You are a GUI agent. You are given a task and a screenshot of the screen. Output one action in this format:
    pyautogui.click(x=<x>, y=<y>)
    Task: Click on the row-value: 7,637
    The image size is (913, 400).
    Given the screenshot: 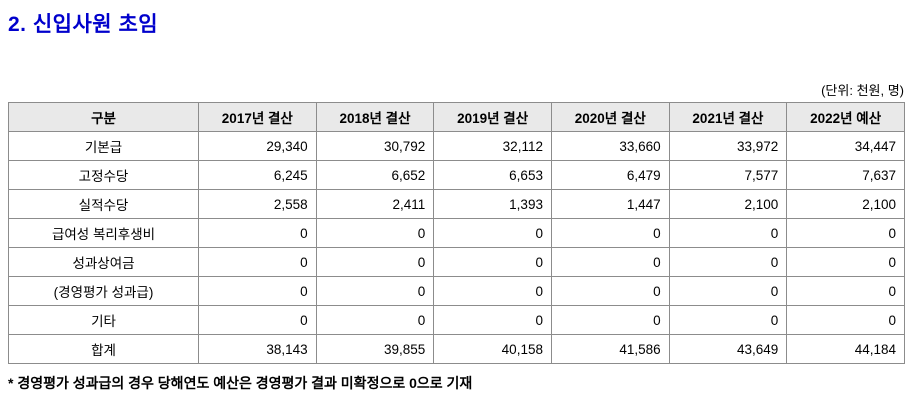 What is the action you would take?
    pyautogui.click(x=845, y=175)
    